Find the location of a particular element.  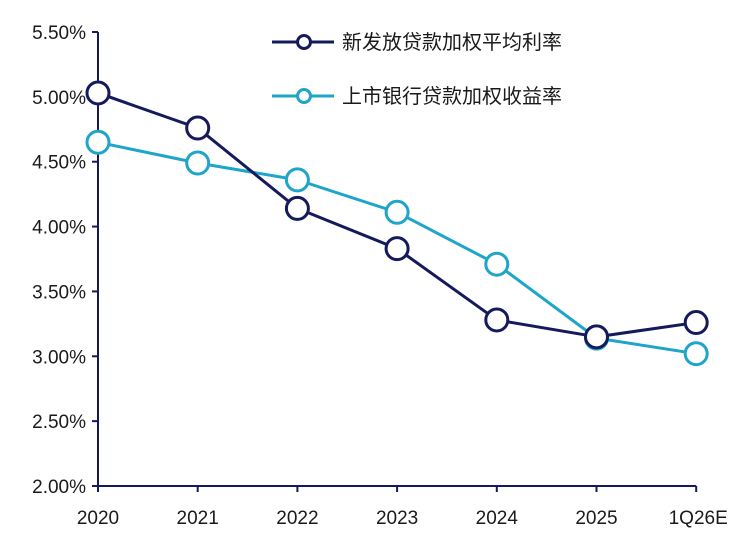

x-tick-label: 2020 is located at coordinates (98, 518).